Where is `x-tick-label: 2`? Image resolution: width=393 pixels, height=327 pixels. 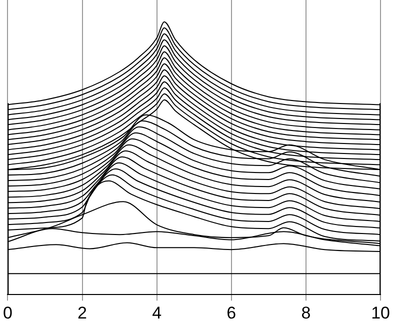
x-tick-label: 2 is located at coordinates (83, 312).